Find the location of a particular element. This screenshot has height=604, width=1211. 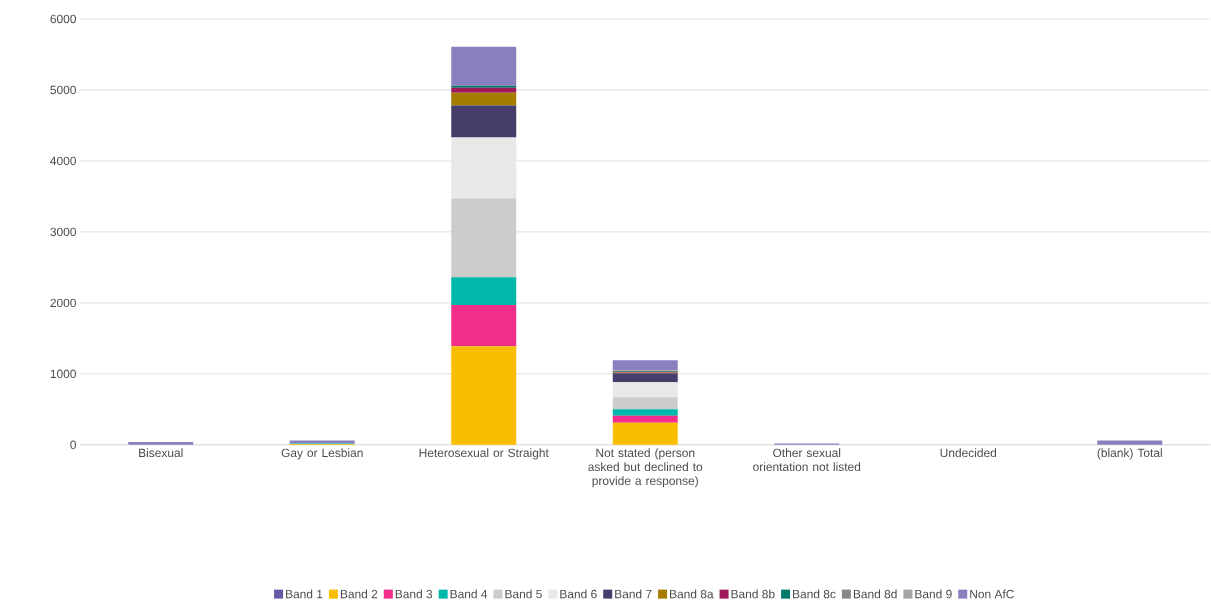

legend-label: Band 6 is located at coordinates (578, 594).